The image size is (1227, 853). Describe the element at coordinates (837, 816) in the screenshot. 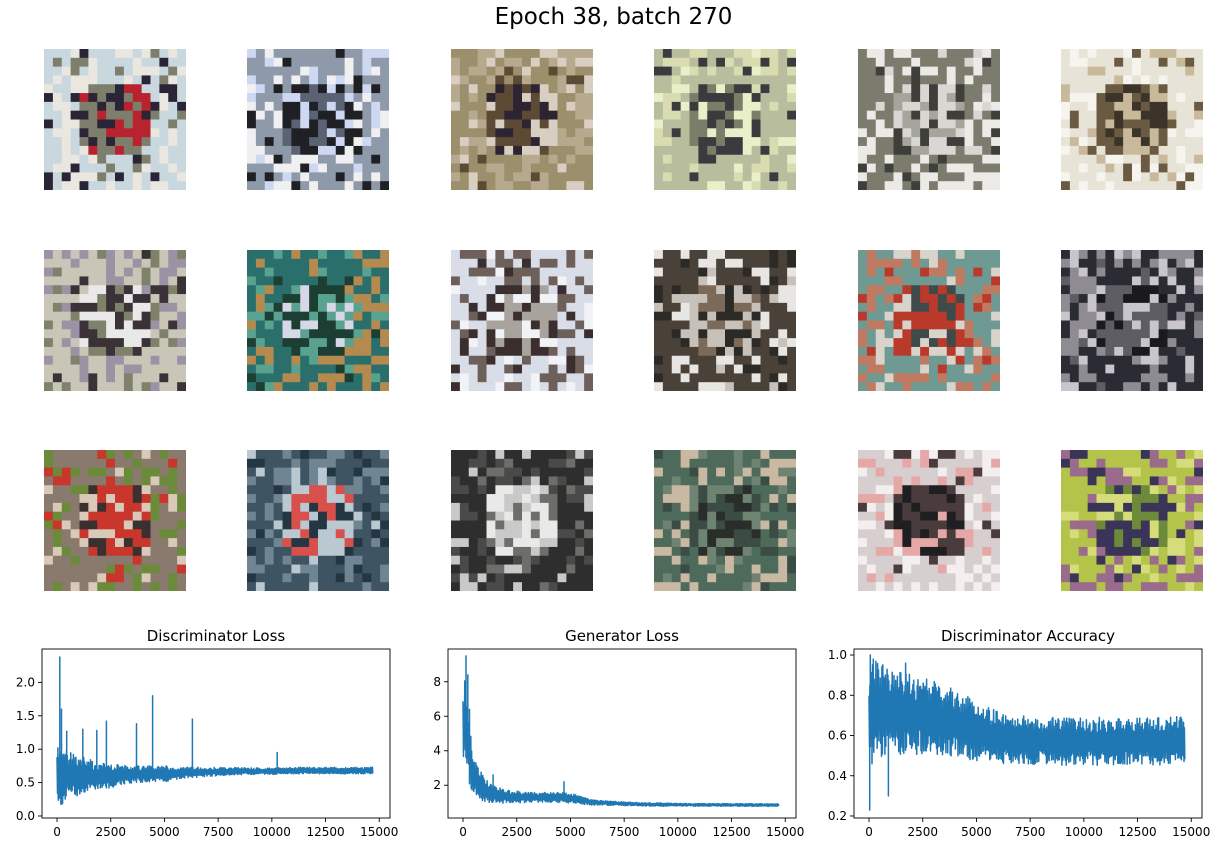

I see `y-tick-label: 0.2` at that location.